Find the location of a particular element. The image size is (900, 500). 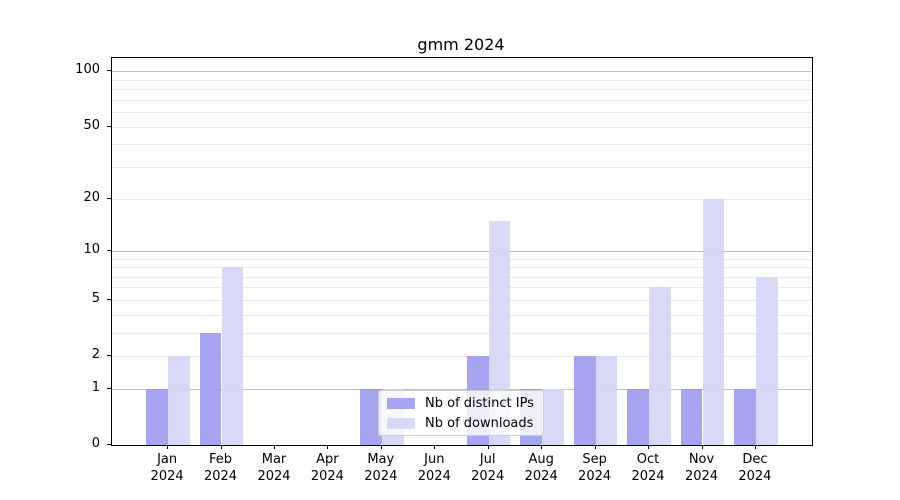

legend-item-distinct-ips: Nb of distinct IPs is located at coordinates (465, 403).